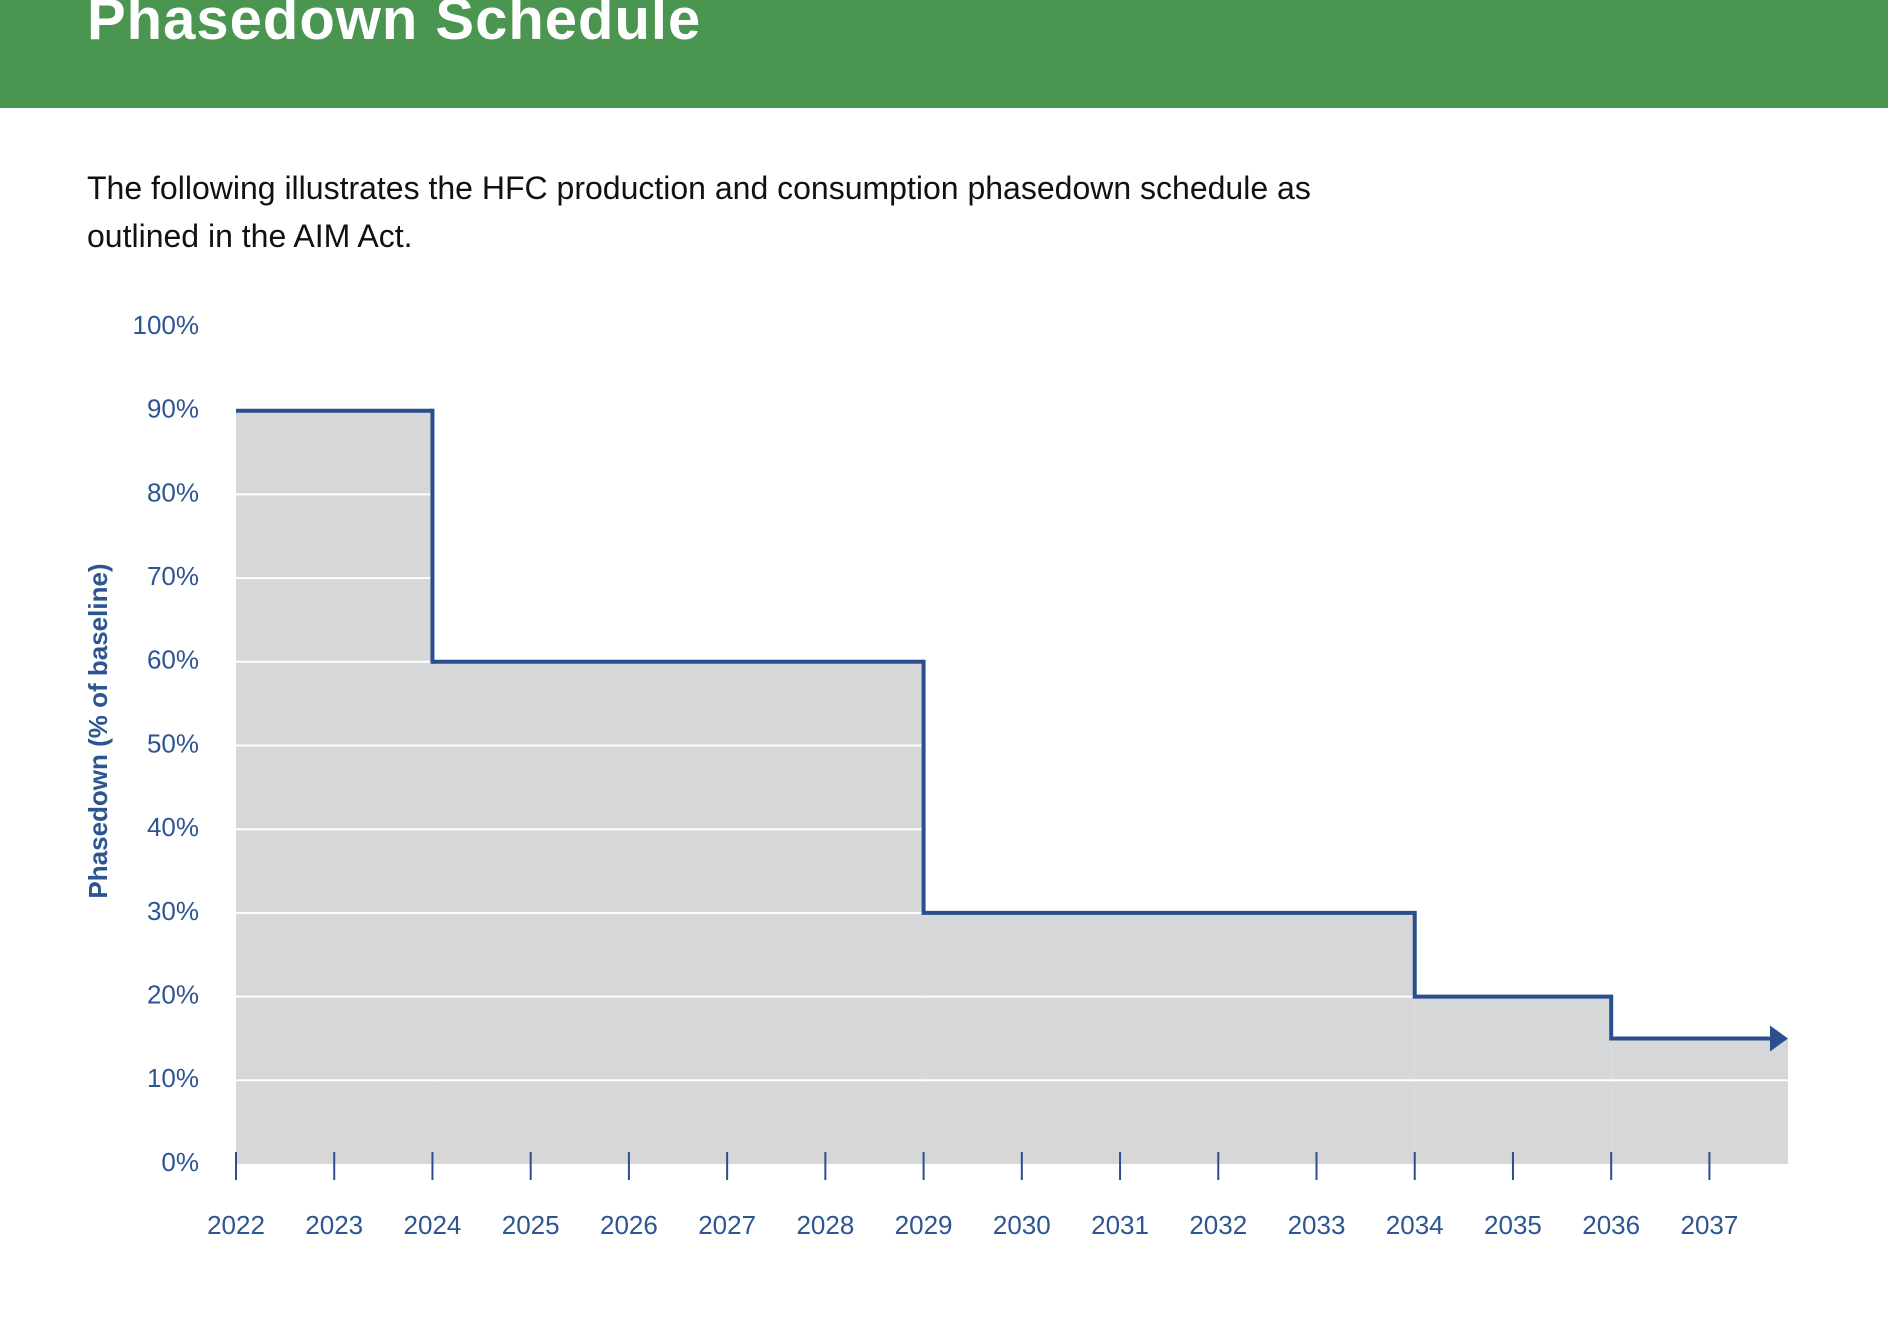 Image resolution: width=1888 pixels, height=1320 pixels. Describe the element at coordinates (173, 660) in the screenshot. I see `y-tick-label: 60%` at that location.